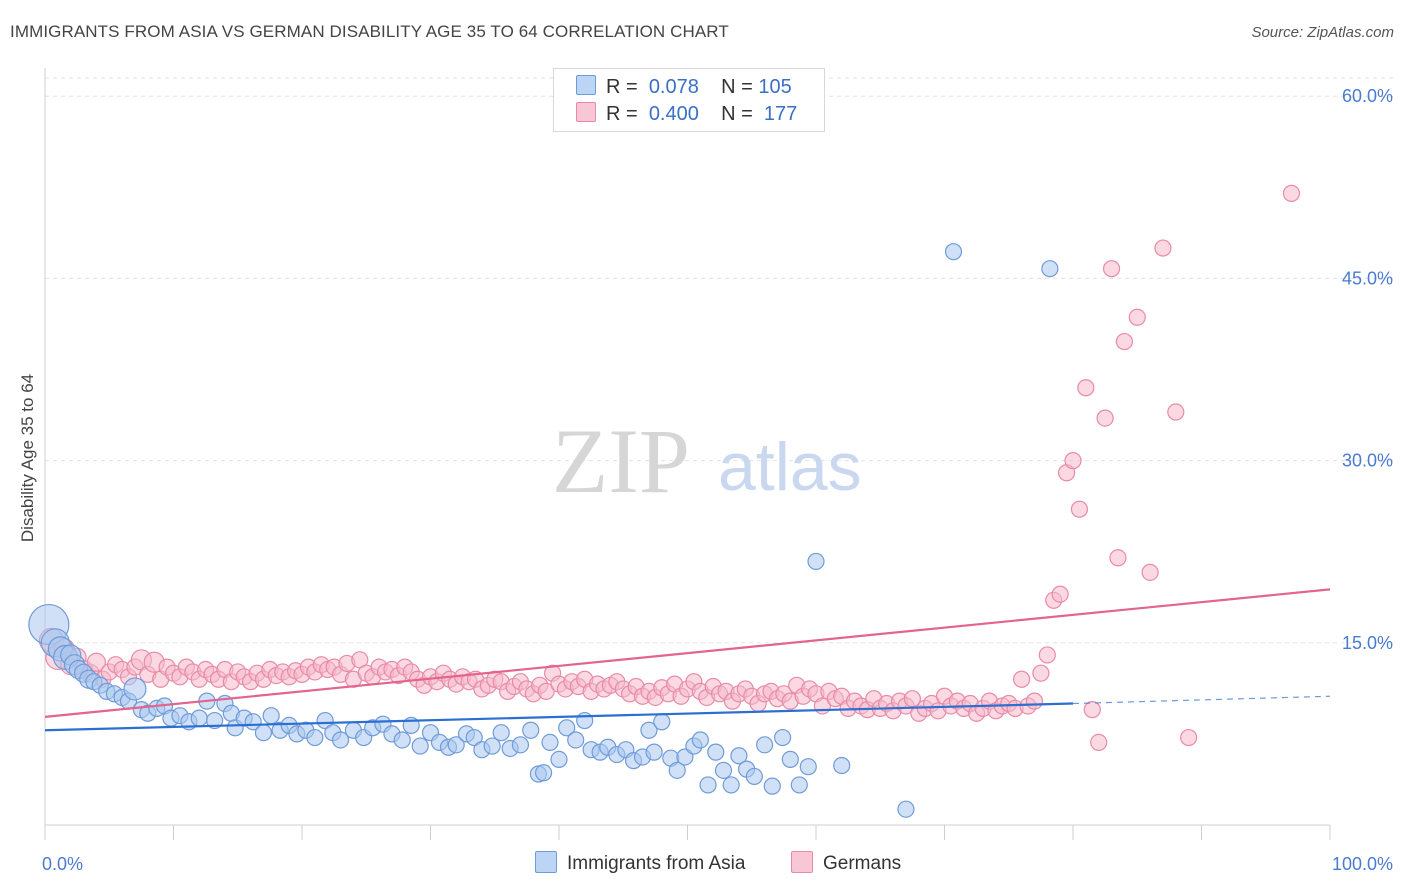 This screenshot has height=892, width=1406. I want to click on trend-lines, so click(687, 660).